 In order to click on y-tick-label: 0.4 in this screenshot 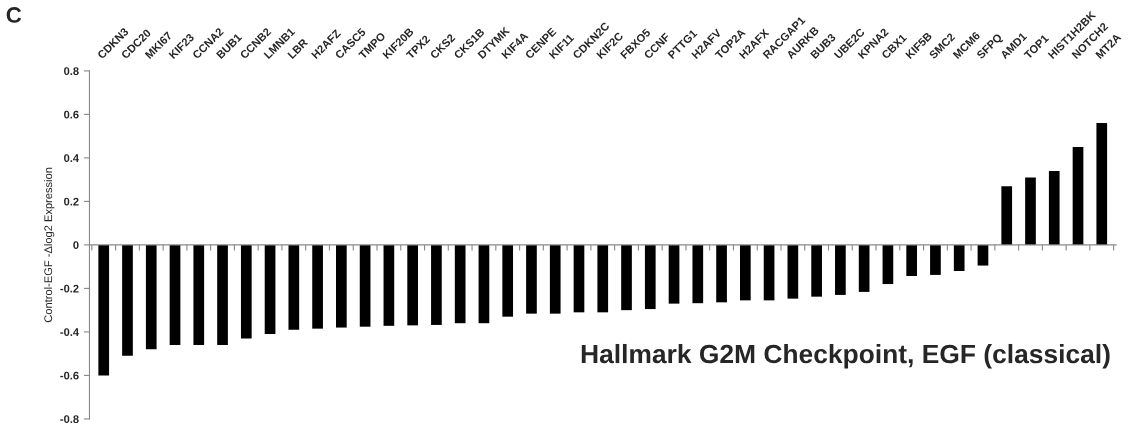, I will do `click(71, 158)`.